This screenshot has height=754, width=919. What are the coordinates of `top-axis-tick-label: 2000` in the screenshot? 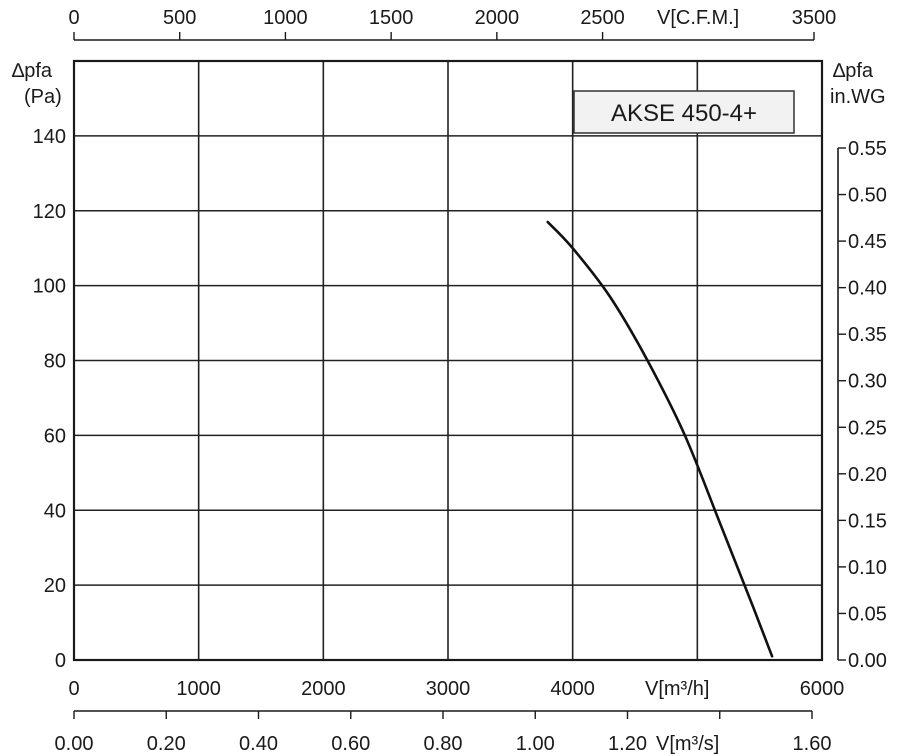 It's located at (497, 18).